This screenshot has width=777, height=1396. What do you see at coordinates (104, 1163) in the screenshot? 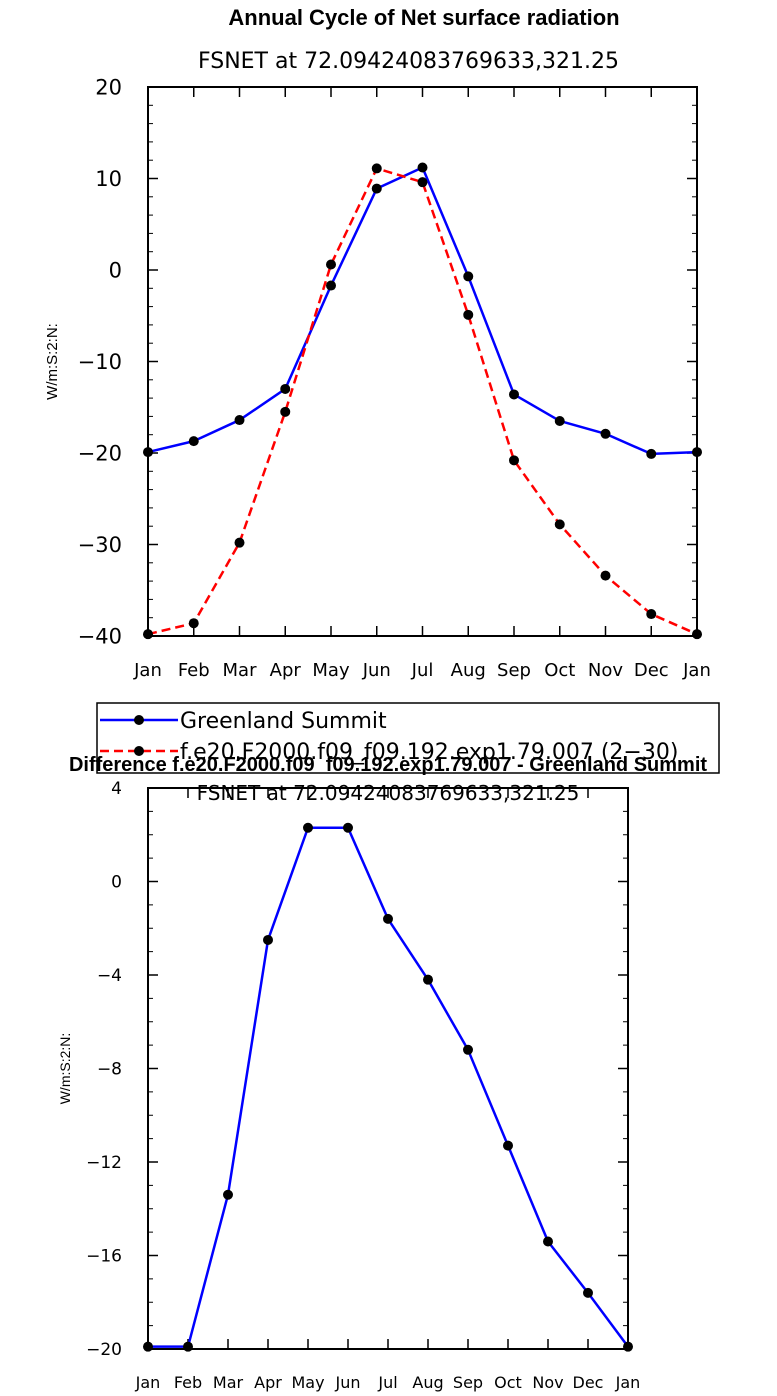
I see `y-tick-label: −12` at bounding box center [104, 1163].